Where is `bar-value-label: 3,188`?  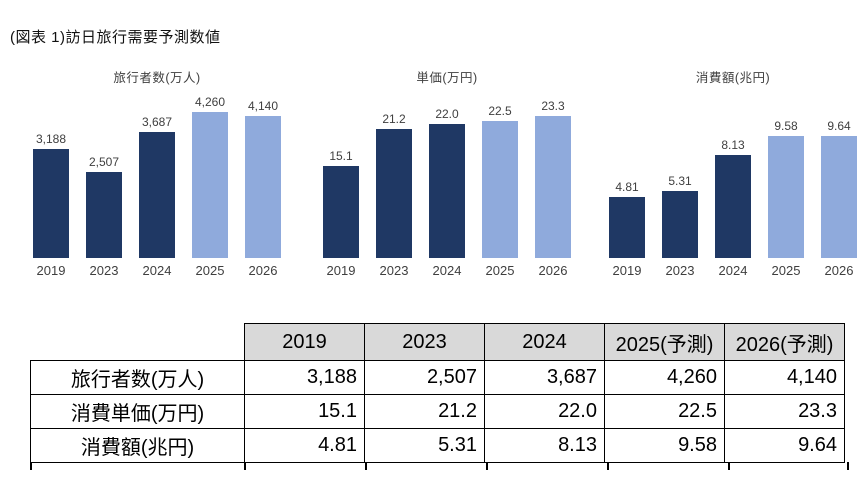 bar-value-label: 3,188 is located at coordinates (51, 138).